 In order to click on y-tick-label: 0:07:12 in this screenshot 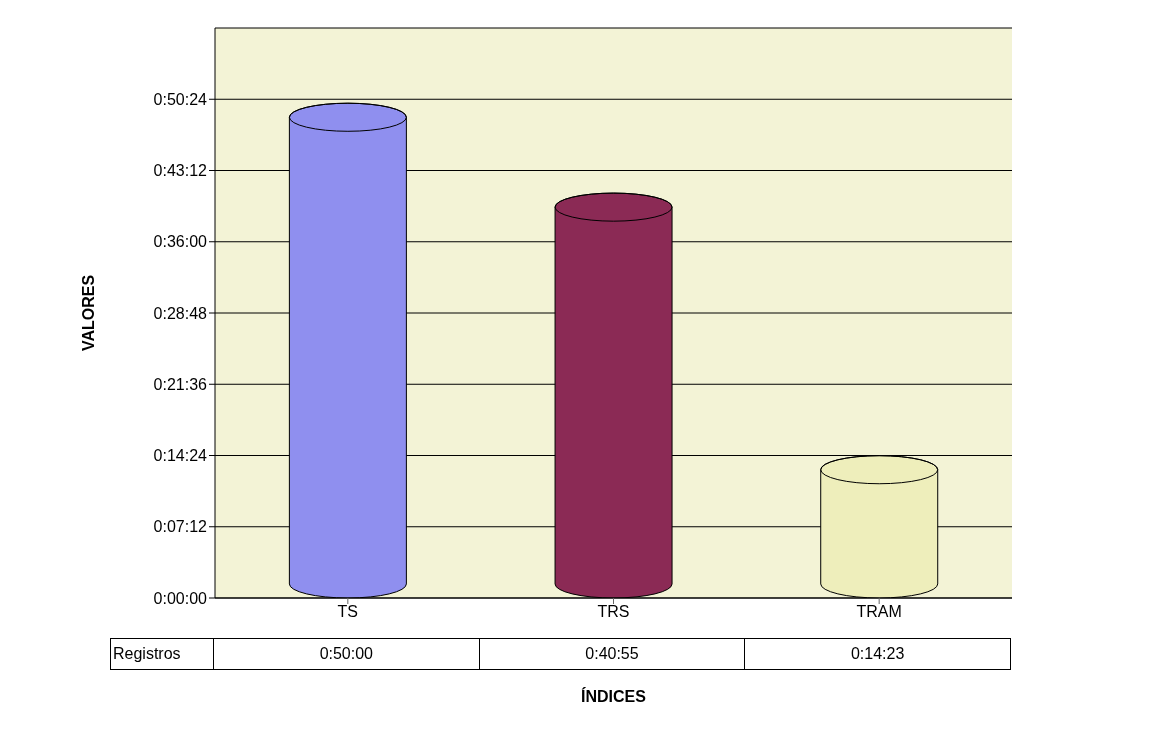, I will do `click(180, 527)`.